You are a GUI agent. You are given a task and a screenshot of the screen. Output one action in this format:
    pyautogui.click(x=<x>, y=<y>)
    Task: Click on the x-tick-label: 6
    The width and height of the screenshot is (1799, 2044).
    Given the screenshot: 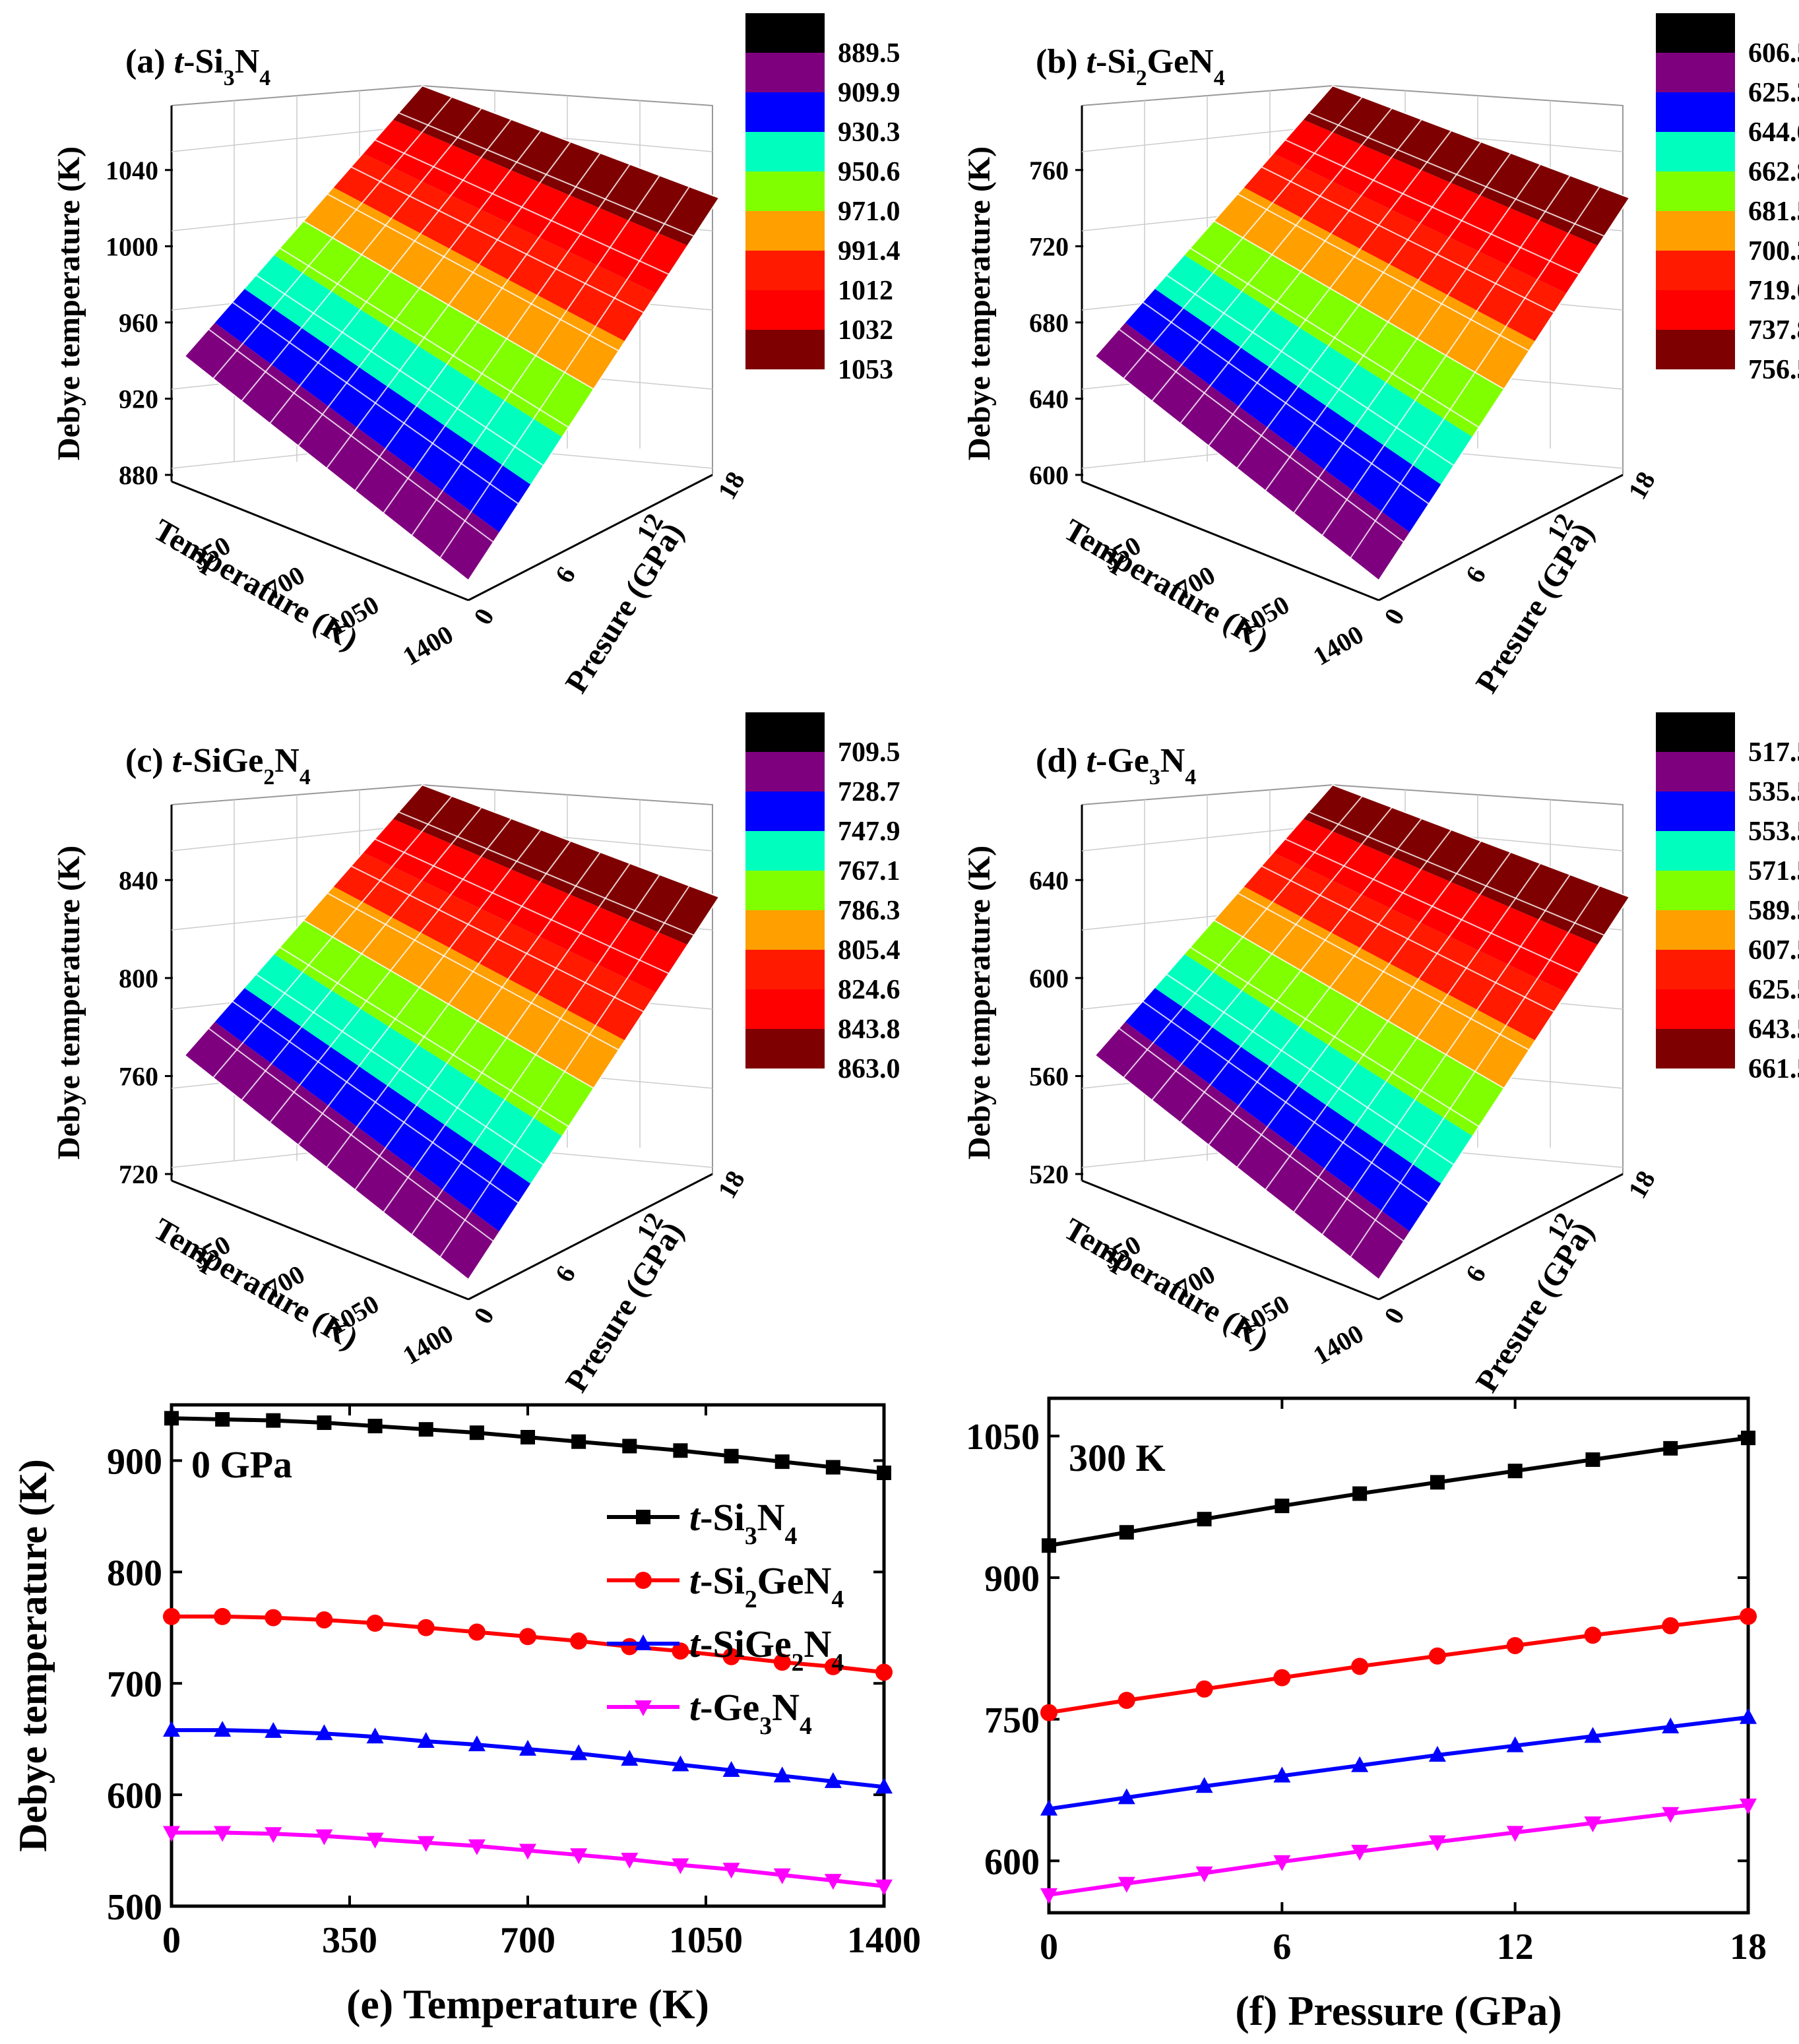 What is the action you would take?
    pyautogui.click(x=1282, y=1947)
    